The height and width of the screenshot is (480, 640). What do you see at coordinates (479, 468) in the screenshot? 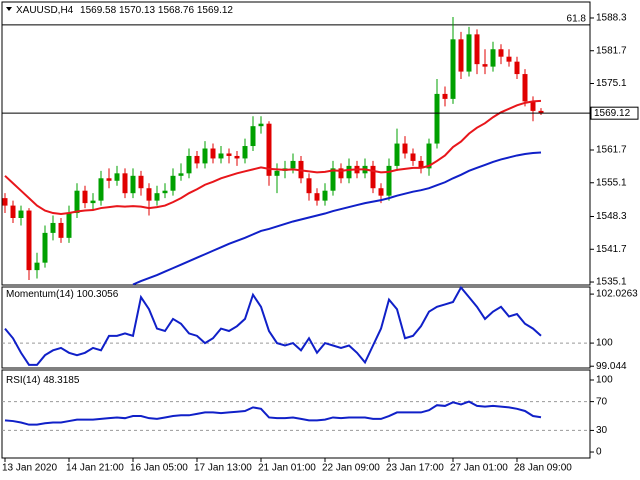
I see `x-tick-label: 27 Jan 01:00` at bounding box center [479, 468].